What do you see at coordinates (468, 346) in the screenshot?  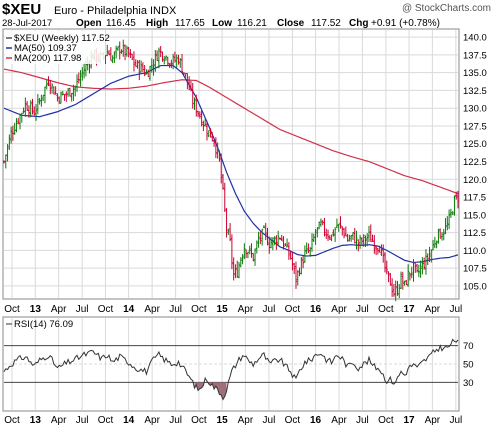 I see `rsi-y-tick-label: 70` at bounding box center [468, 346].